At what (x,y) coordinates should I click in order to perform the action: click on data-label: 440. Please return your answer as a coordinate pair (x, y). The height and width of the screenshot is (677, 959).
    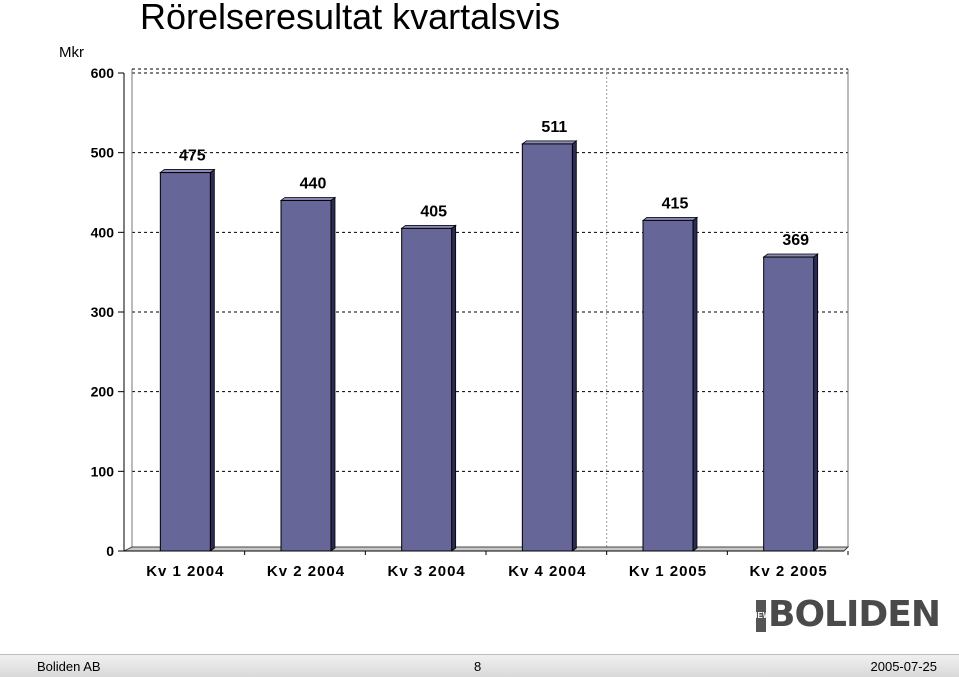
    Looking at the image, I should click on (313, 183).